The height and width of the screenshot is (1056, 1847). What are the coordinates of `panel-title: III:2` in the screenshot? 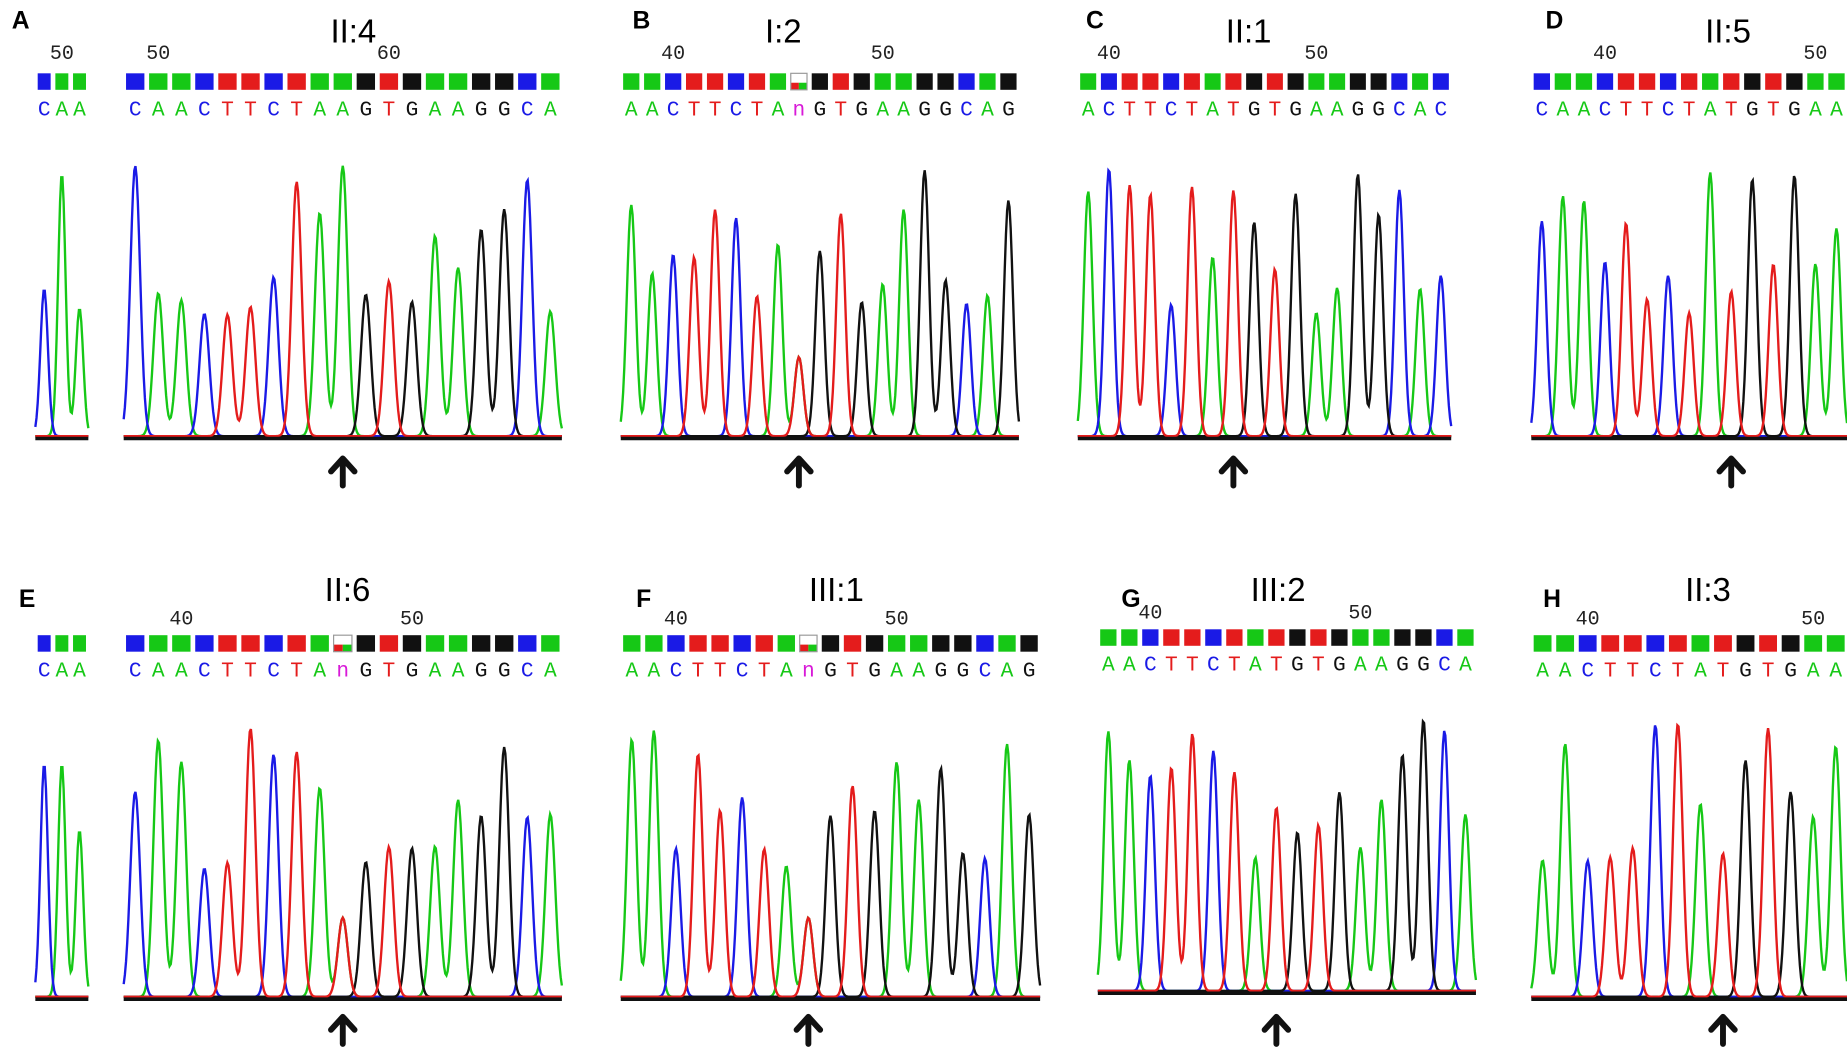 It's located at (1278, 589).